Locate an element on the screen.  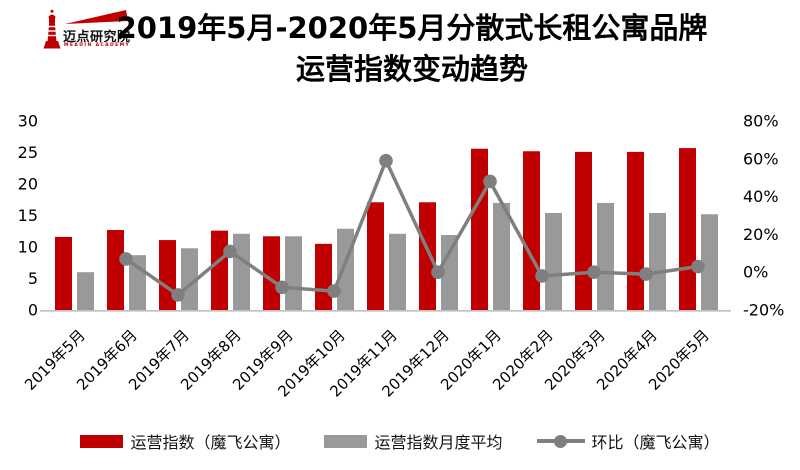
chart-title-line1: 2019年5月-2020年5月分散式长租公寓品牌 is located at coordinates (412, 28).